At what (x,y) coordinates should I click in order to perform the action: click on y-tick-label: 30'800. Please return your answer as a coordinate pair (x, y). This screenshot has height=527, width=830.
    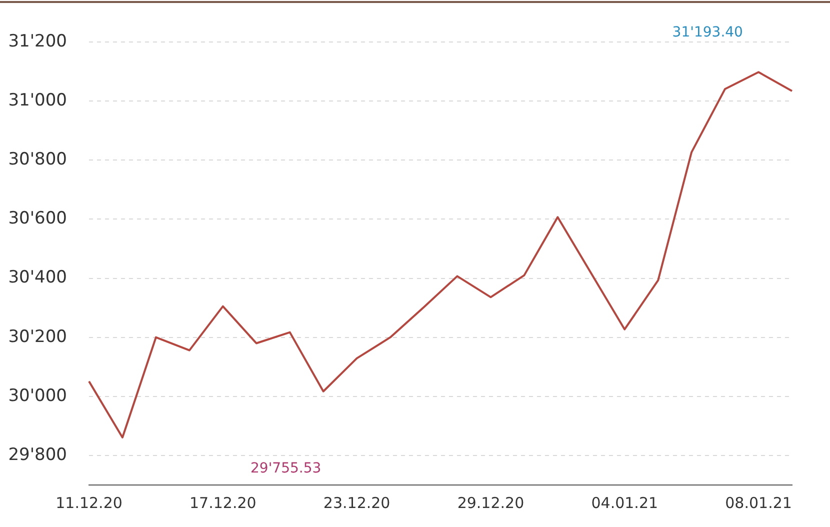
    Looking at the image, I should click on (37, 160).